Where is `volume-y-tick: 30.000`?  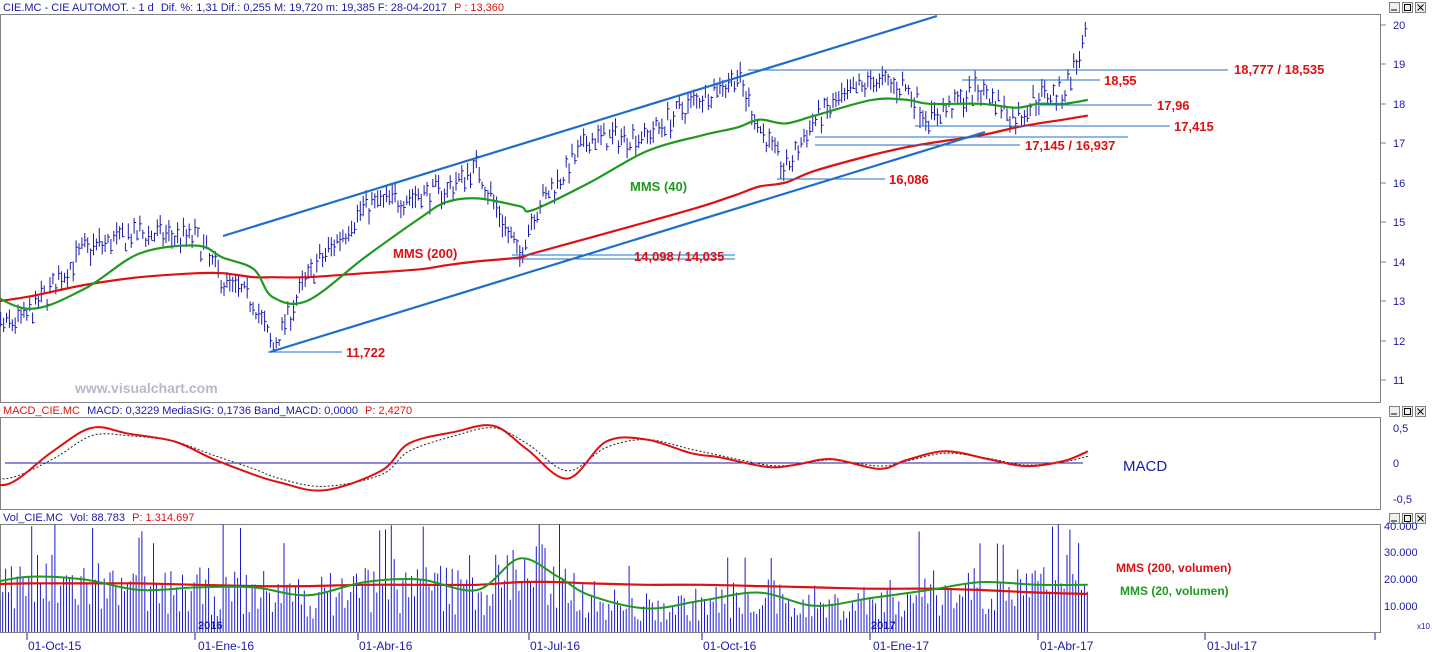
volume-y-tick: 30.000 is located at coordinates (1401, 553).